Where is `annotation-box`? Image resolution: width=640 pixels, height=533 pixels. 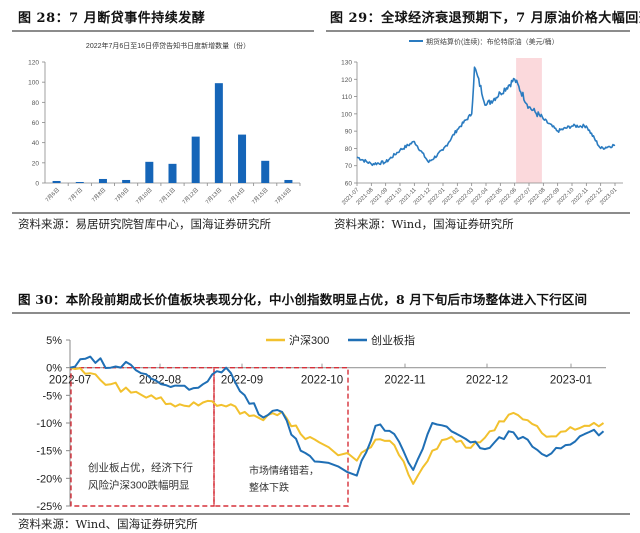 annotation-box is located at coordinates (281, 436).